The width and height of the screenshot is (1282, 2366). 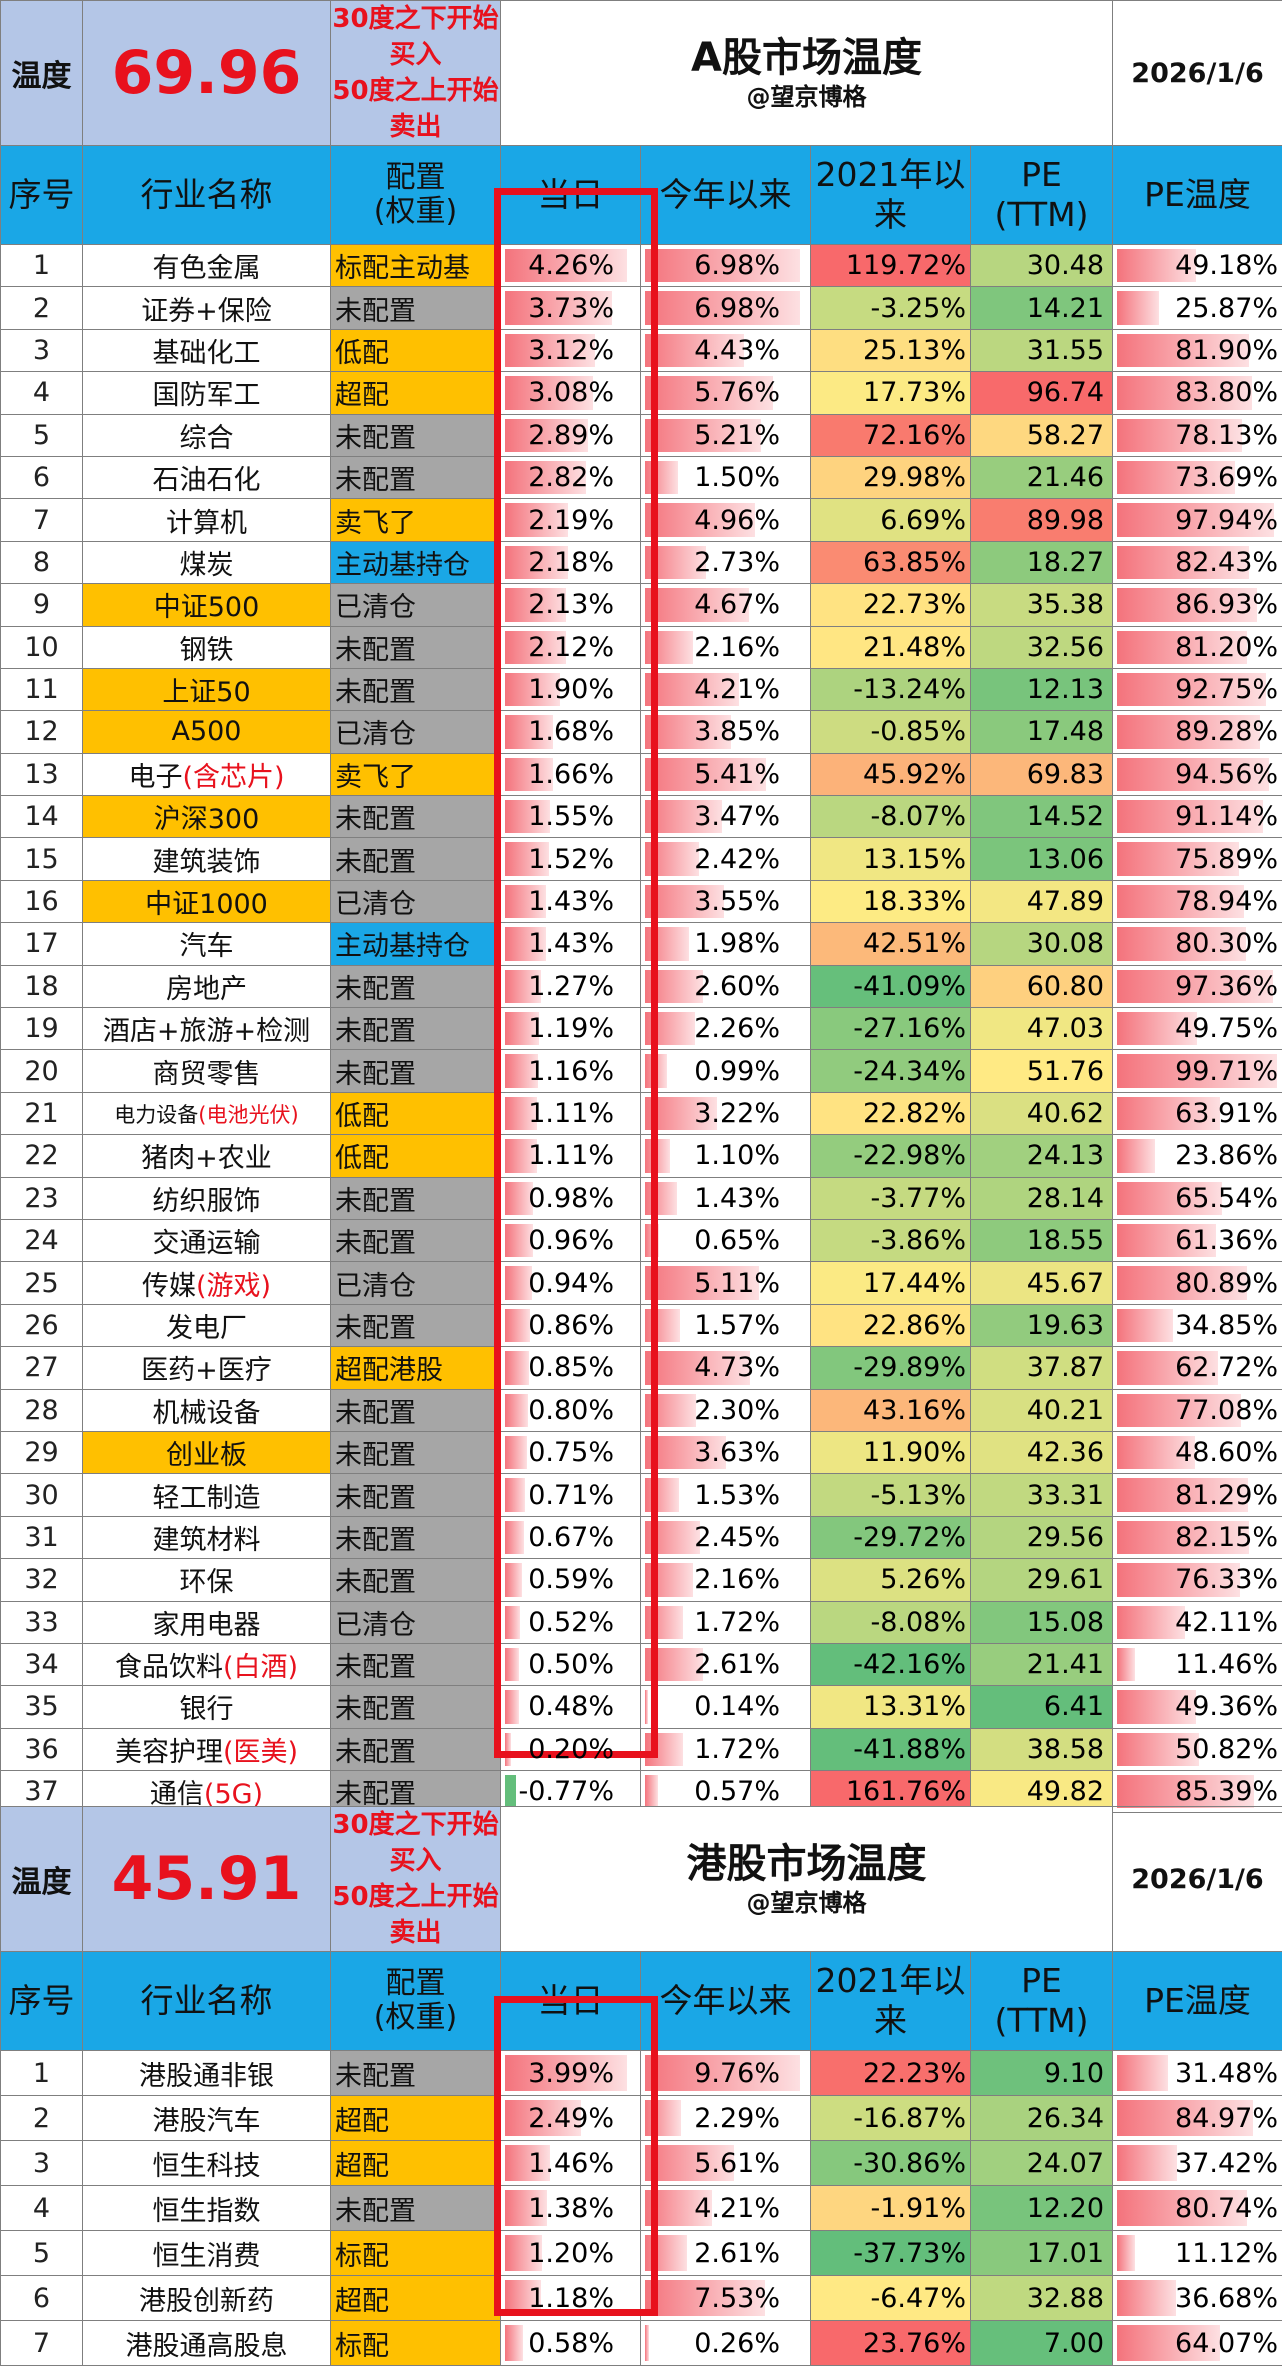 What do you see at coordinates (1226, 1283) in the screenshot?
I see `pe-temperature-text: 80.89%` at bounding box center [1226, 1283].